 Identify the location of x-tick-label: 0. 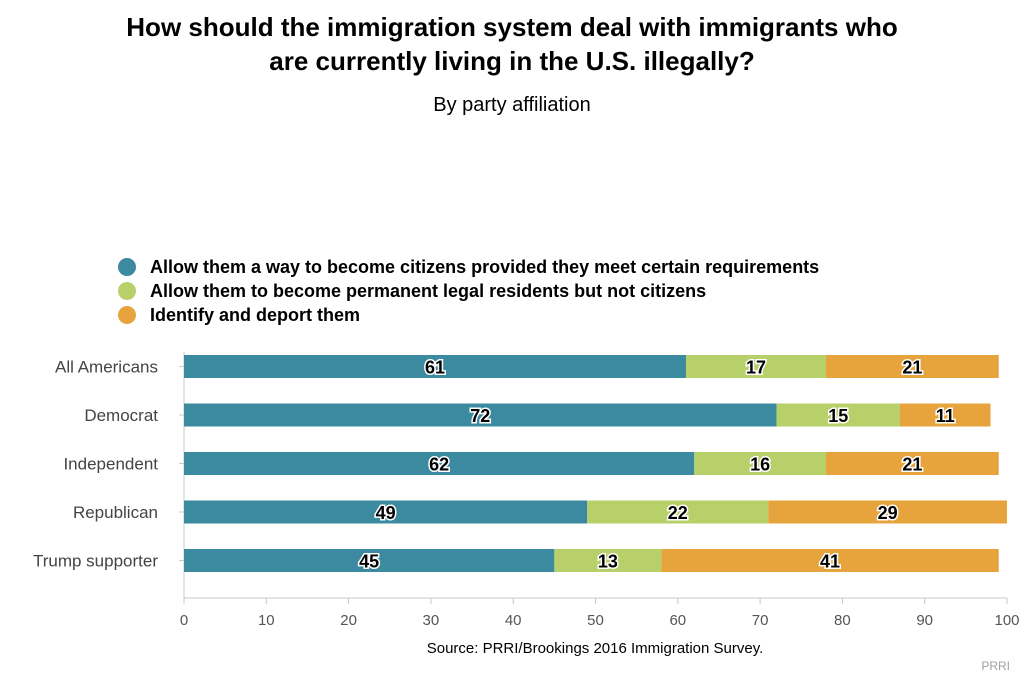
(184, 620).